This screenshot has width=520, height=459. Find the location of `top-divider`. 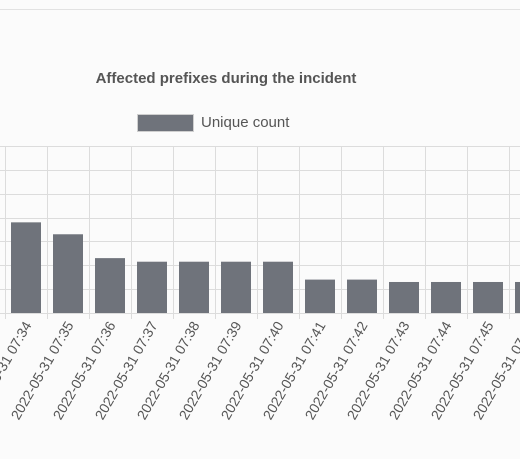

top-divider is located at coordinates (260, 9).